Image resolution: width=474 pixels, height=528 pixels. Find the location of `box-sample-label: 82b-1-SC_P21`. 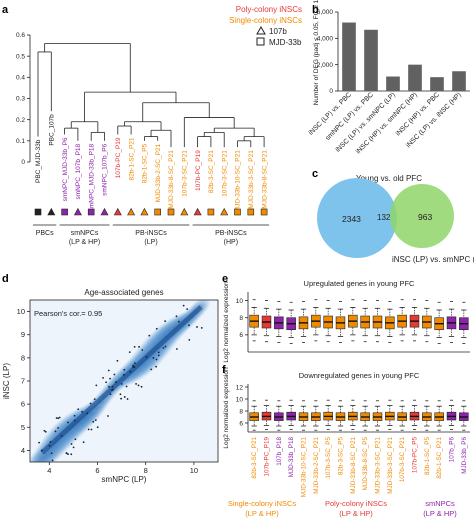

box-sample-label: 82b-1-SC_P21 is located at coordinates (439, 458).